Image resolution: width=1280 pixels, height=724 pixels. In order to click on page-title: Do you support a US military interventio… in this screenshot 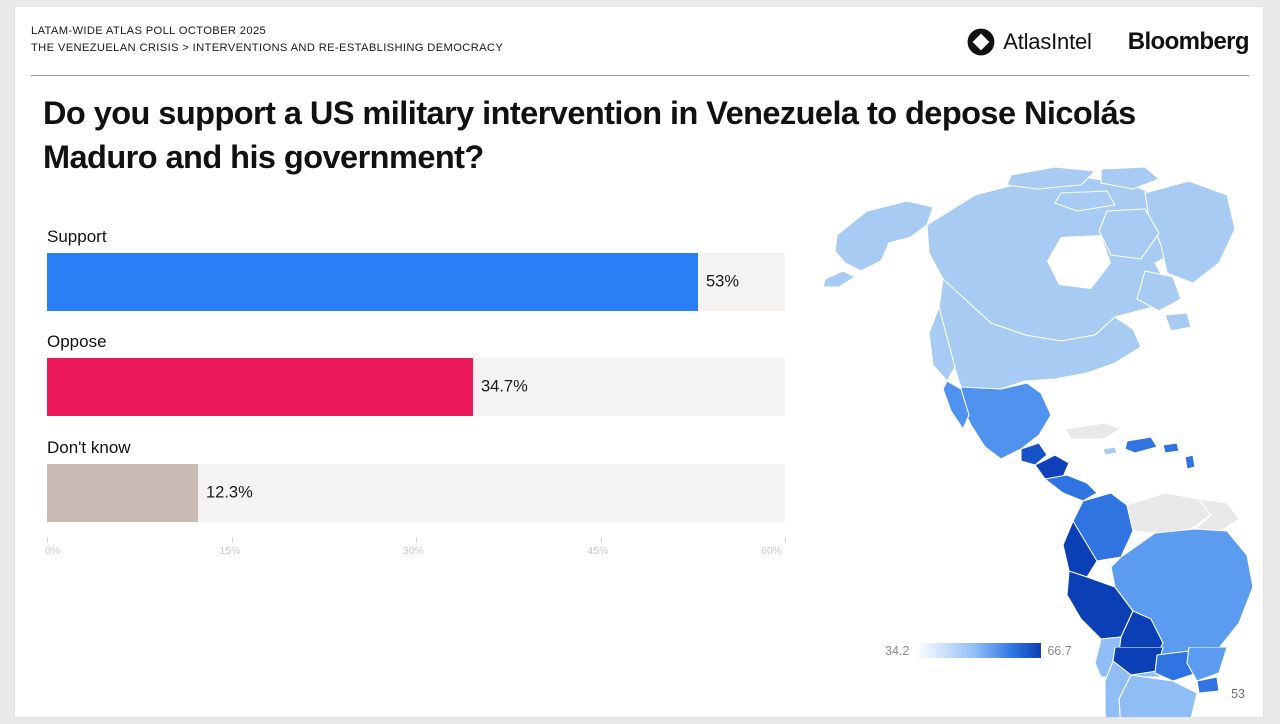, I will do `click(589, 135)`.